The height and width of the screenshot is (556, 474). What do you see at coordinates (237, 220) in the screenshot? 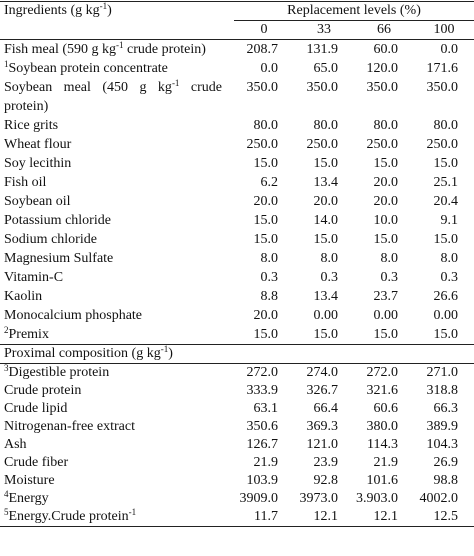
I see `row: Potassium chloride 15.0 14.0 10.0 9.1` at bounding box center [237, 220].